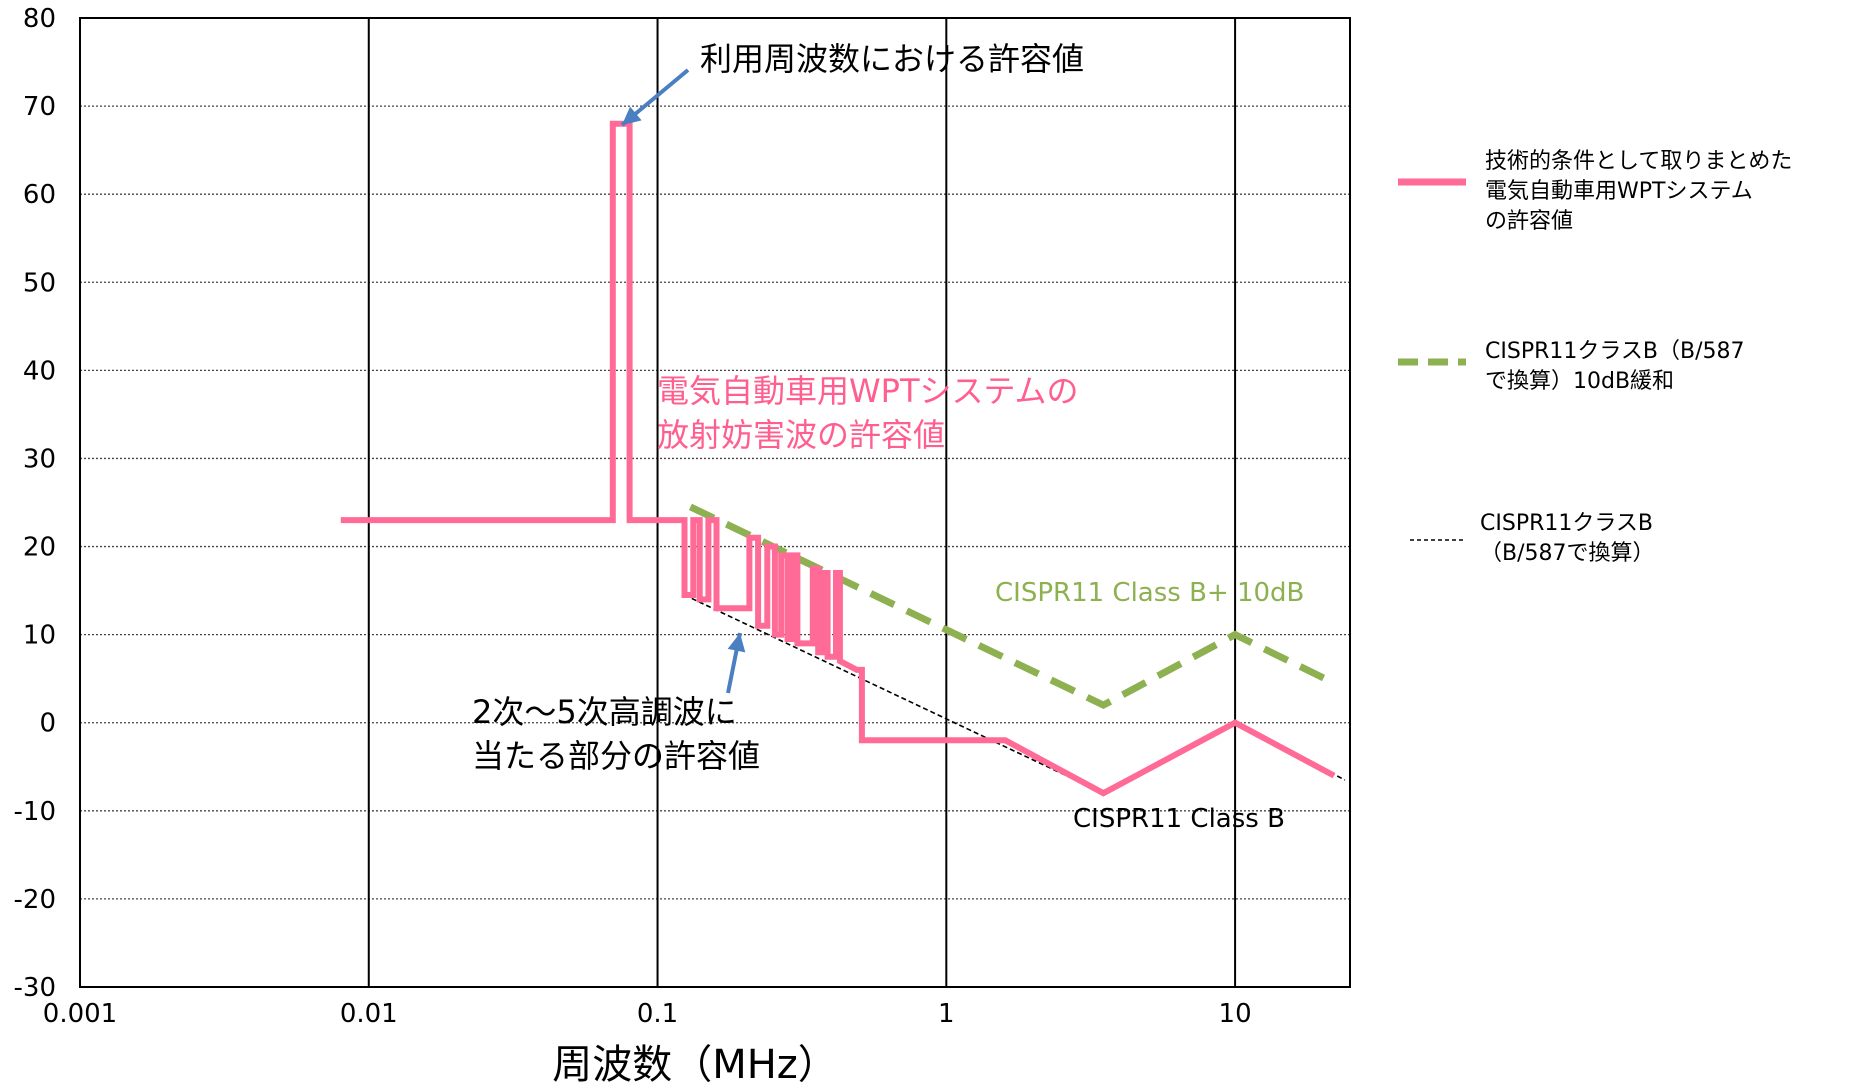 The height and width of the screenshot is (1088, 1852). I want to click on y-tick-label: 60, so click(39, 195).